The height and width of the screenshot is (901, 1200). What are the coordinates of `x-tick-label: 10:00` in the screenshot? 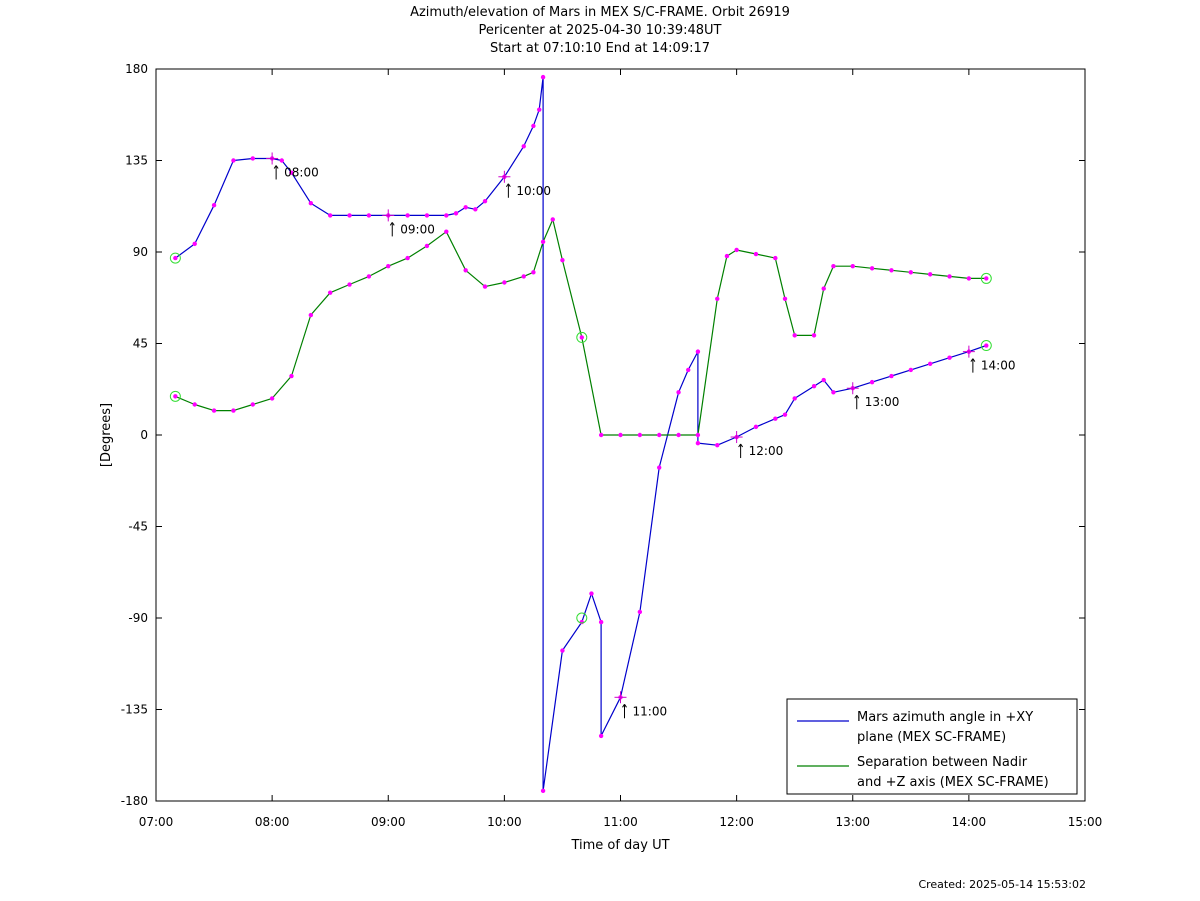 It's located at (504, 822).